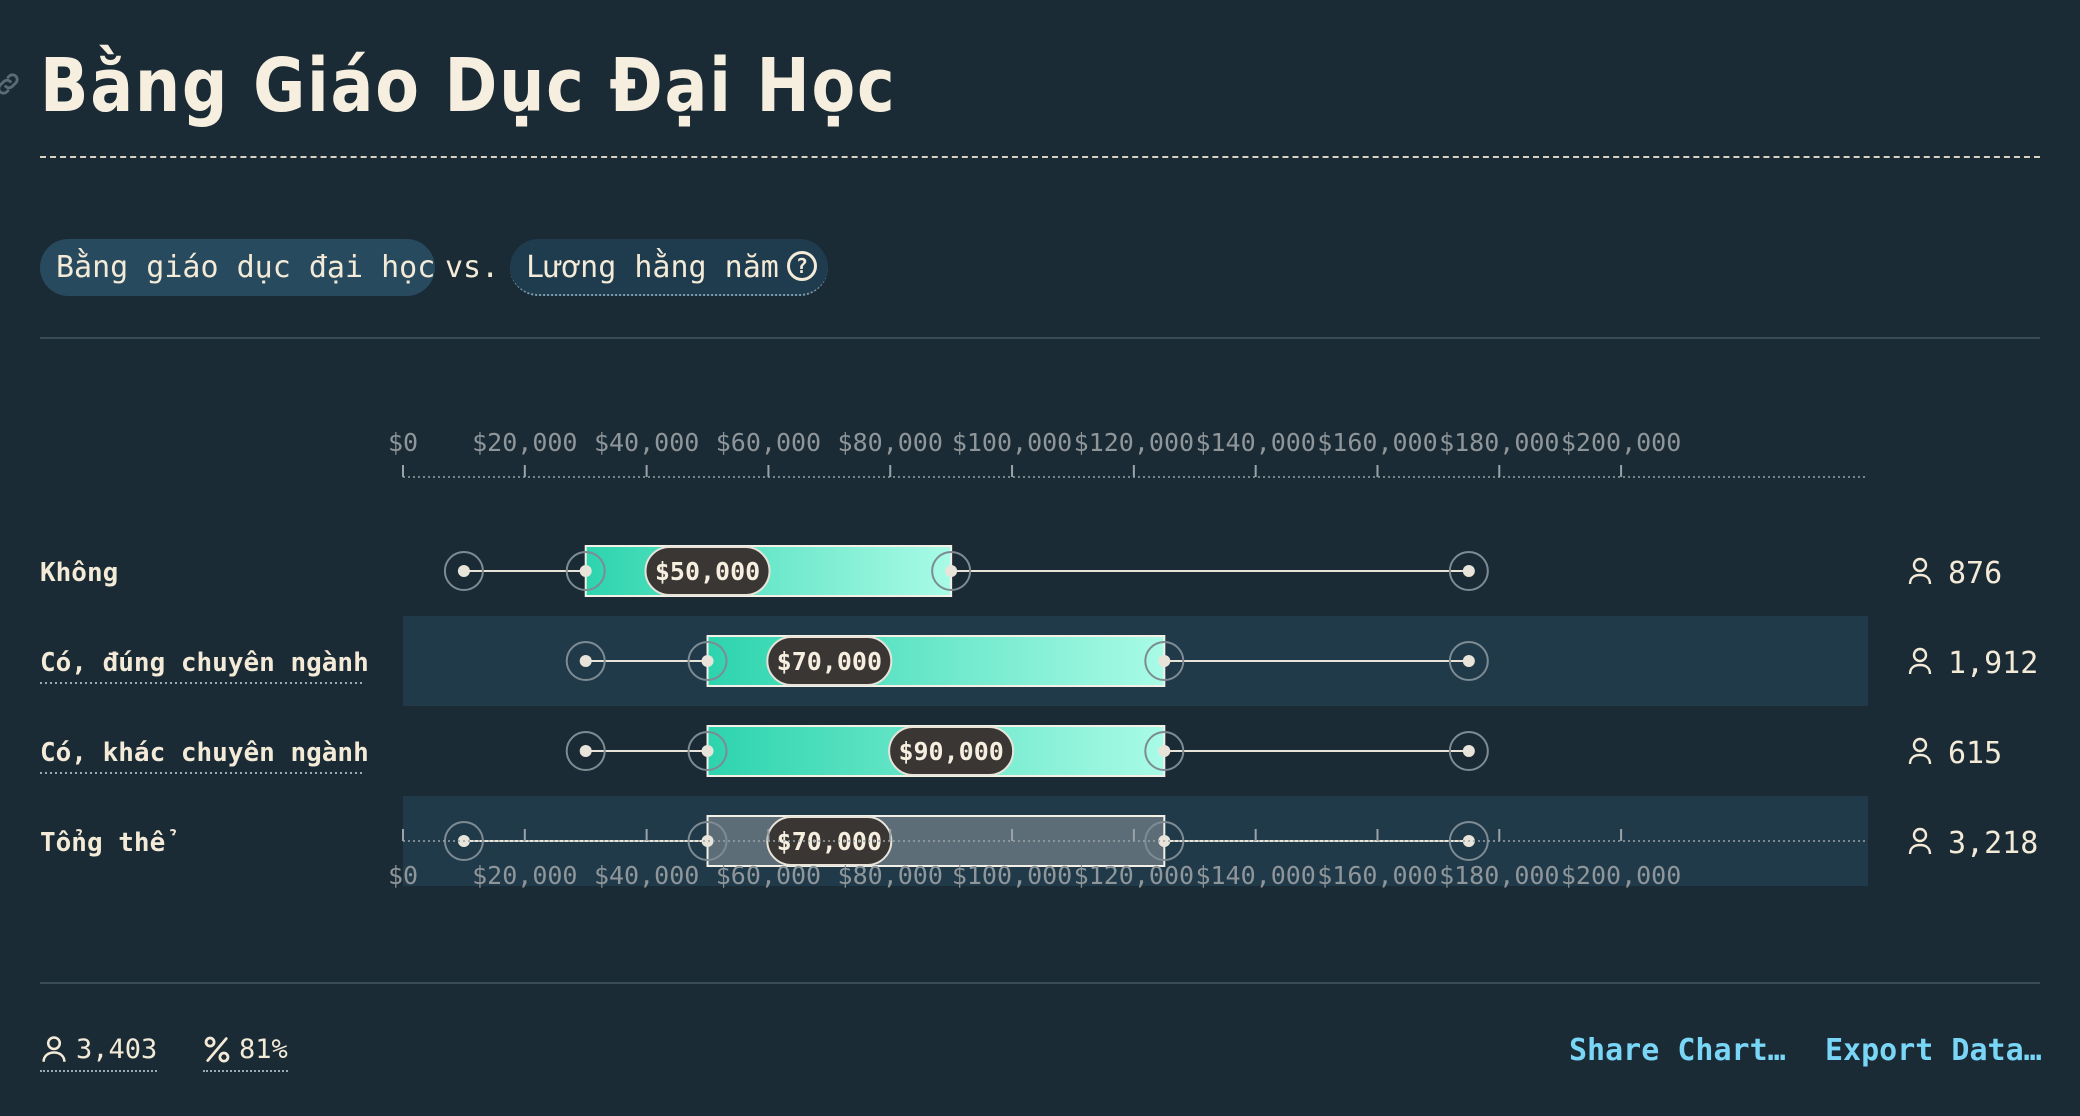 The height and width of the screenshot is (1116, 2080). I want to click on median-label: $70,000, so click(829, 661).